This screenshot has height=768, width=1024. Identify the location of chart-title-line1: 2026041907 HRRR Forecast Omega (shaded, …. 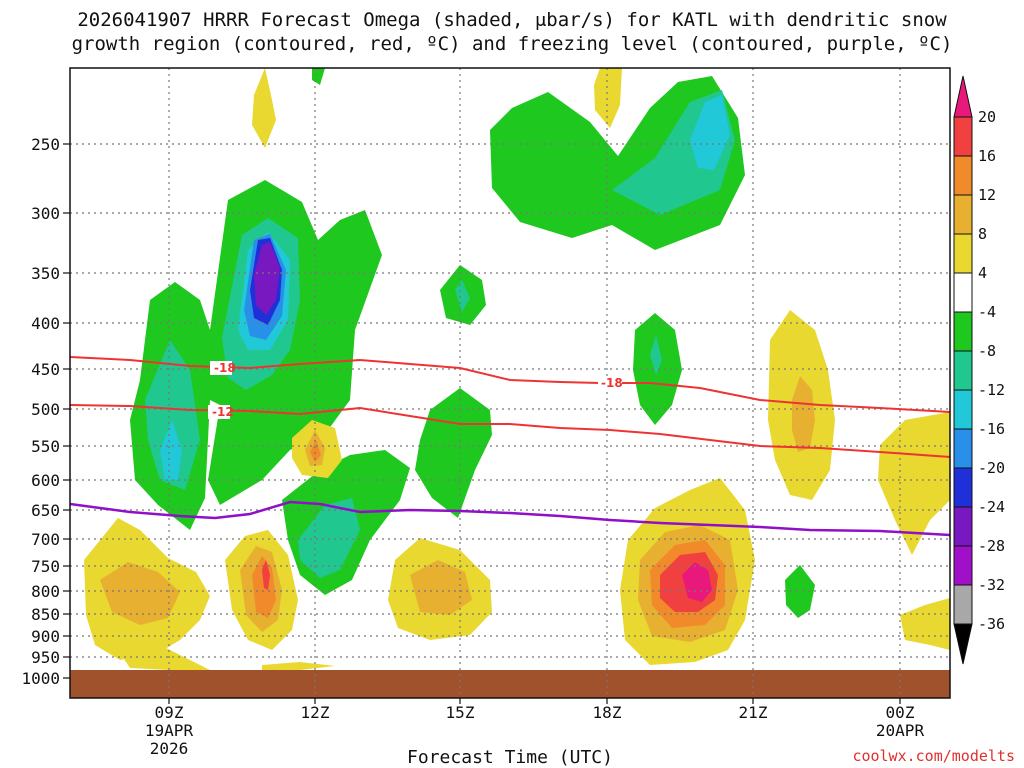
(512, 20).